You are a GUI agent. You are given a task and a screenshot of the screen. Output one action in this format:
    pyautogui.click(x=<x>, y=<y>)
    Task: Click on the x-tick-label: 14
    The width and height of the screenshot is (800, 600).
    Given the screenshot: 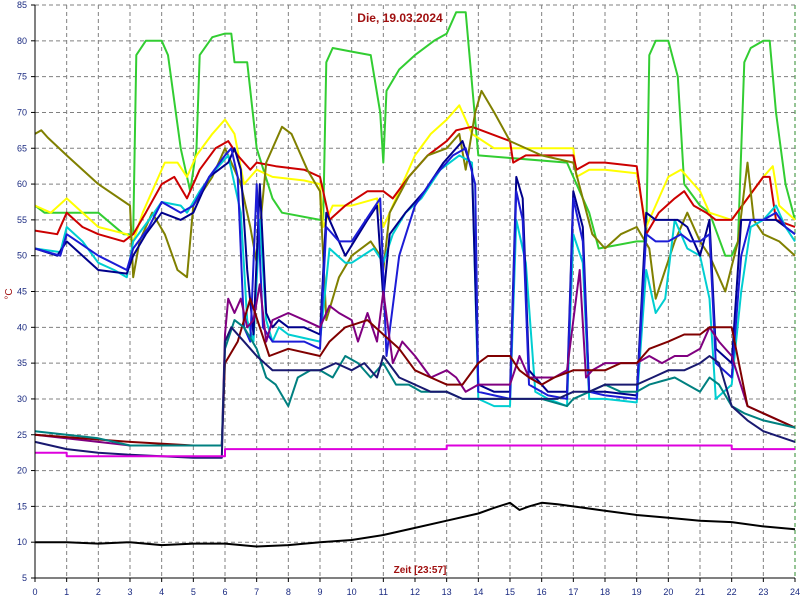 What is the action you would take?
    pyautogui.click(x=478, y=592)
    